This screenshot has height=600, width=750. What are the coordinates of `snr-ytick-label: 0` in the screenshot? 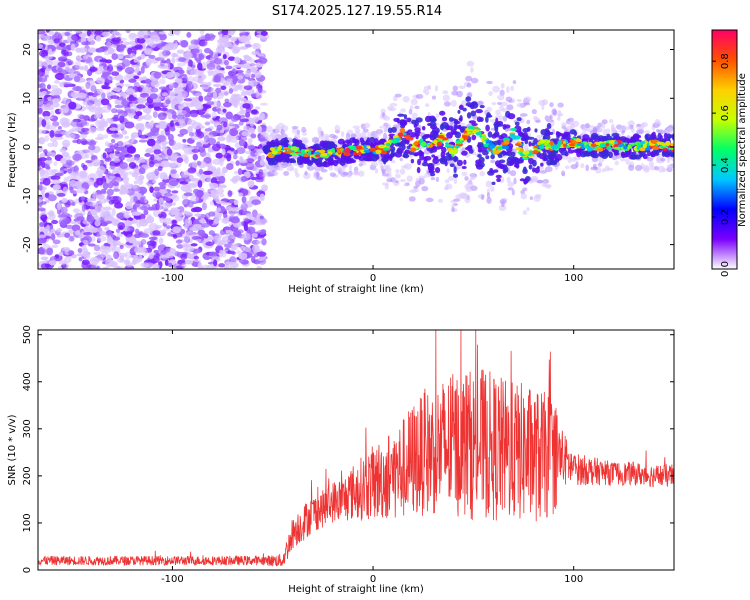 It's located at (27, 570).